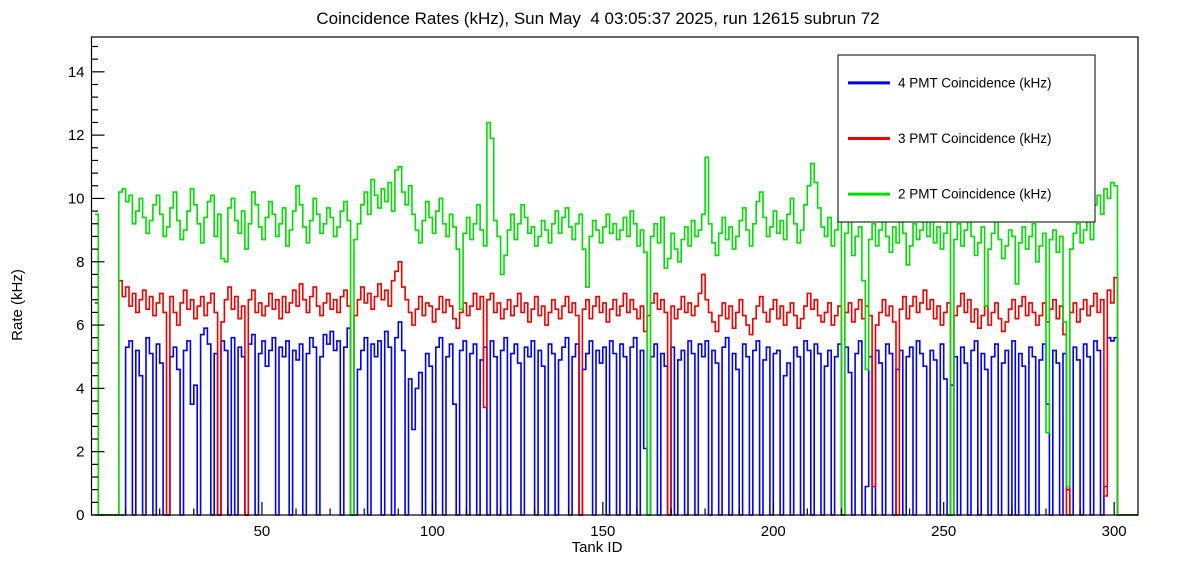 The image size is (1196, 572). Describe the element at coordinates (597, 547) in the screenshot. I see `x-axis-label: Tank ID` at that location.